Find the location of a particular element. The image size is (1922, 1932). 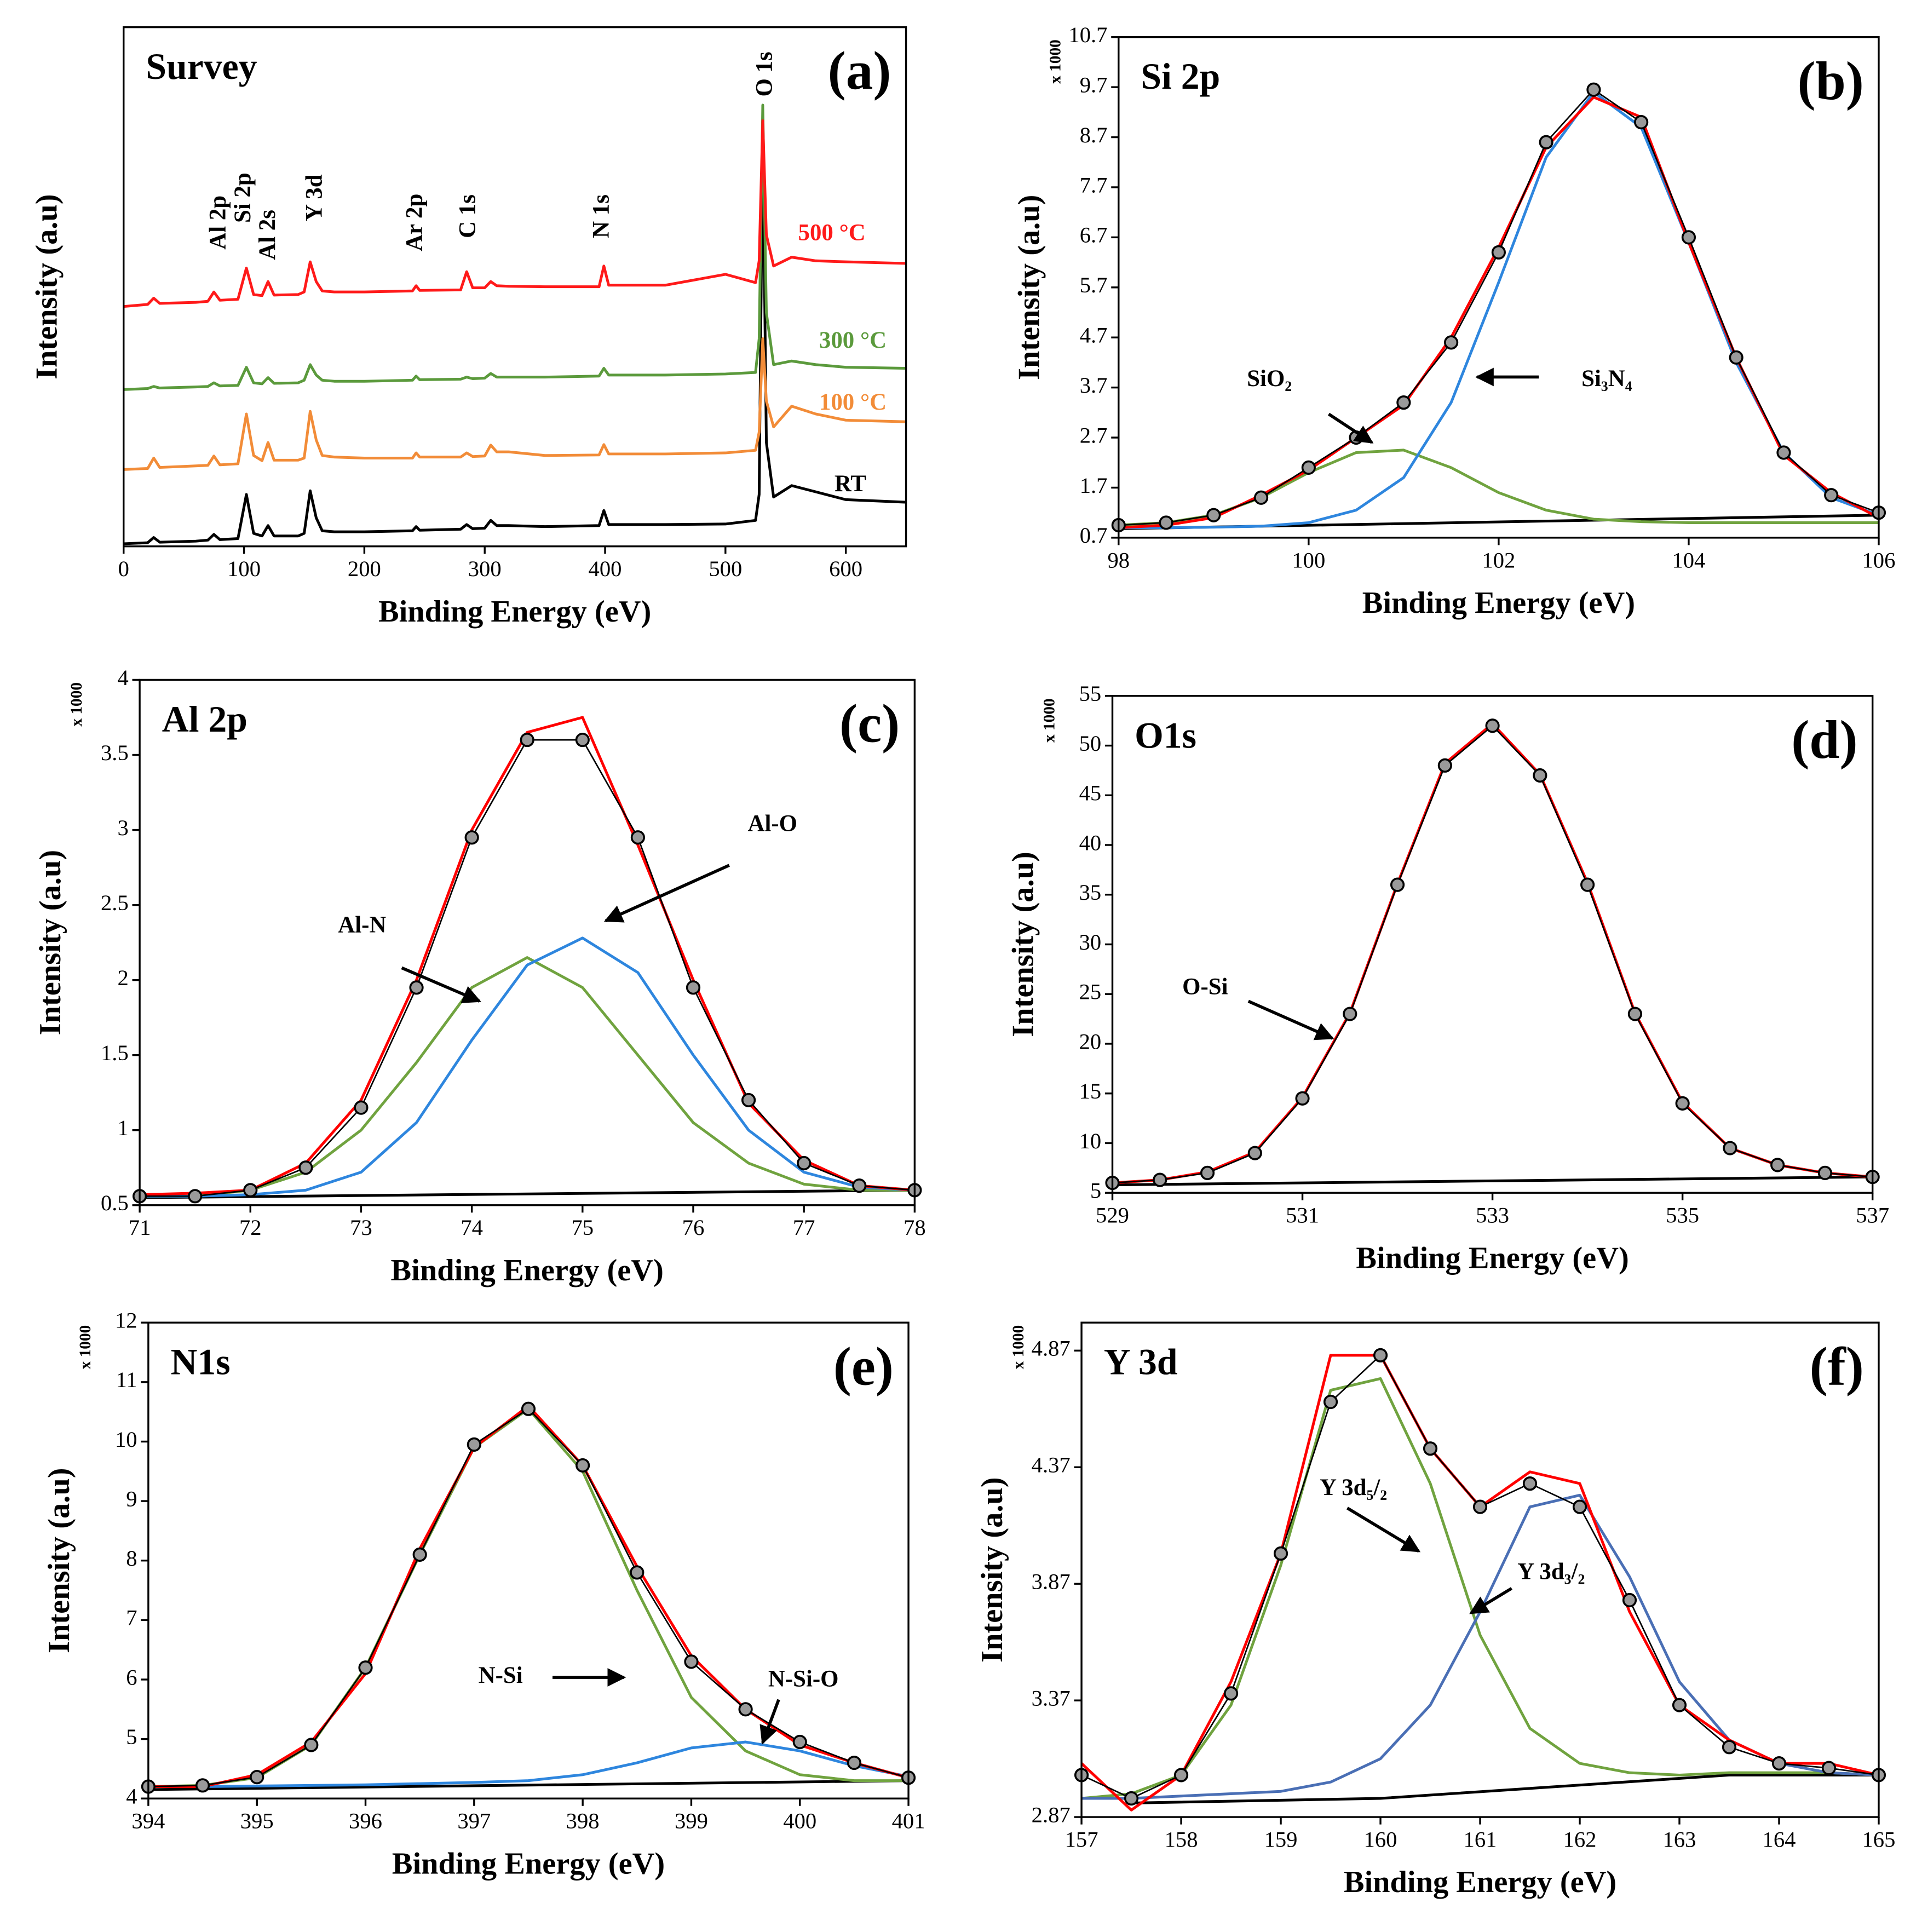

y-tick-label: 5 is located at coordinates (1095, 1191).